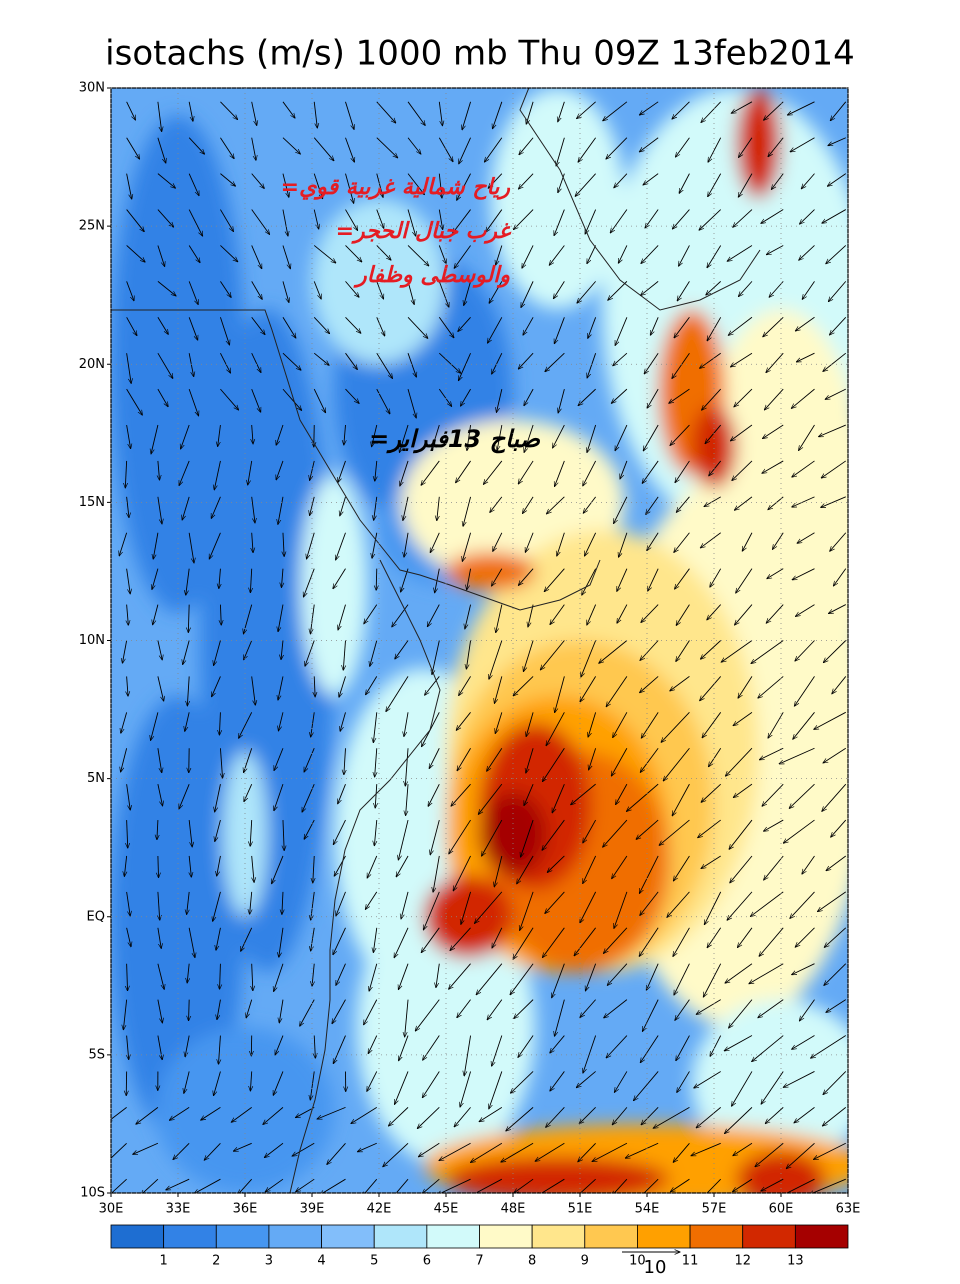 This screenshot has height=1284, width=960. What do you see at coordinates (655, 1267) in the screenshot?
I see `vector-reference: 10` at bounding box center [655, 1267].